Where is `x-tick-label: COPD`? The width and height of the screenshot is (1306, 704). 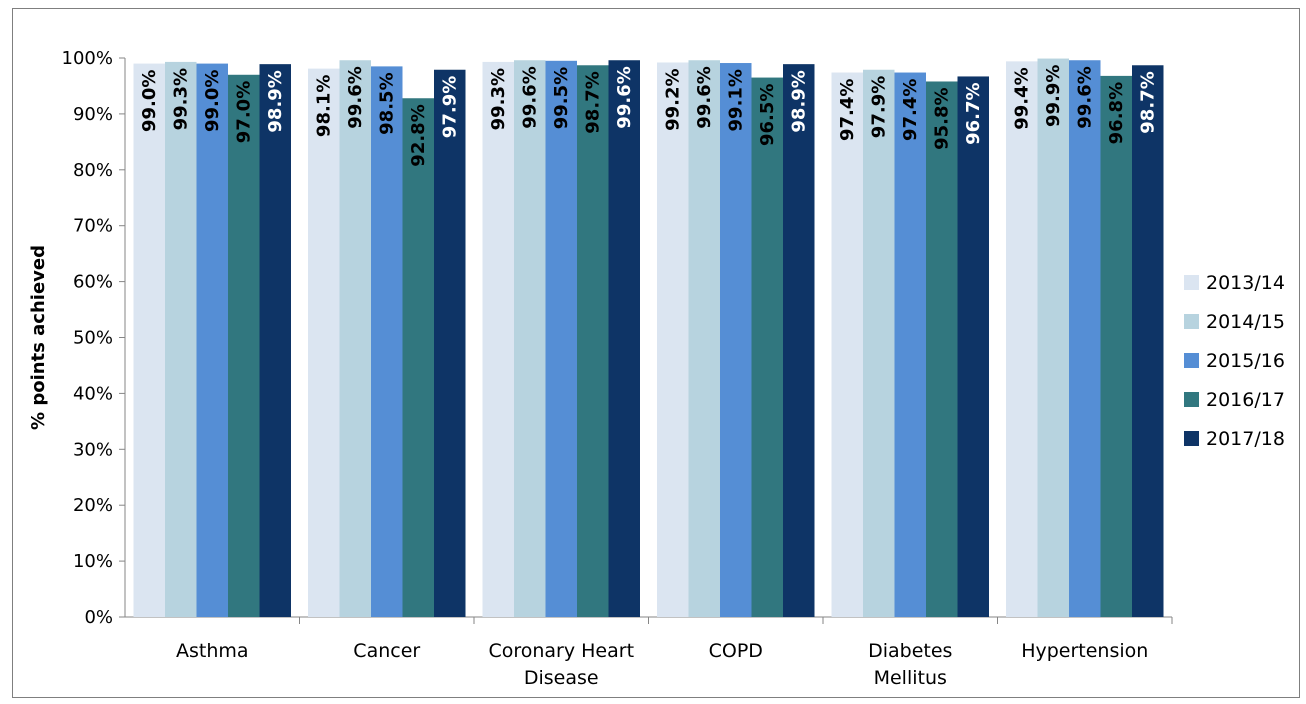
x-tick-label: COPD is located at coordinates (736, 651).